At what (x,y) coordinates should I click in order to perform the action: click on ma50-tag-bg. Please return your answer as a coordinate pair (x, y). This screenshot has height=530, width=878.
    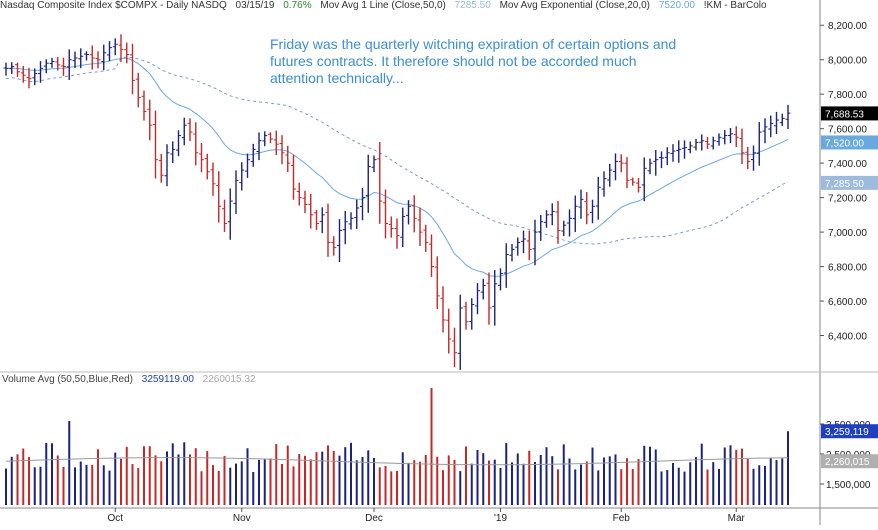
    Looking at the image, I should click on (849, 182).